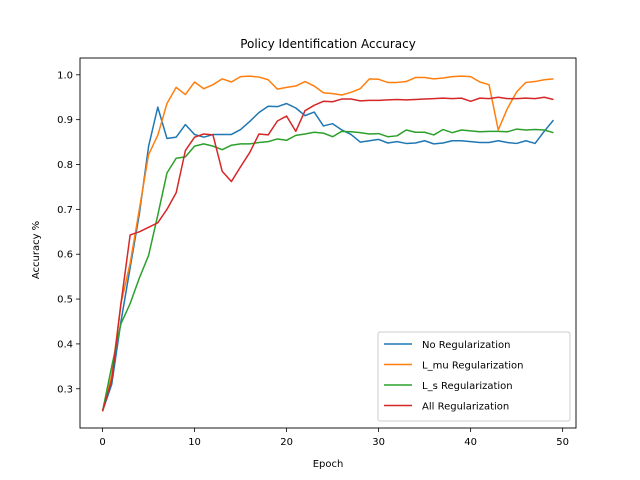 The height and width of the screenshot is (480, 640). I want to click on y-tick-label: 0.7, so click(65, 210).